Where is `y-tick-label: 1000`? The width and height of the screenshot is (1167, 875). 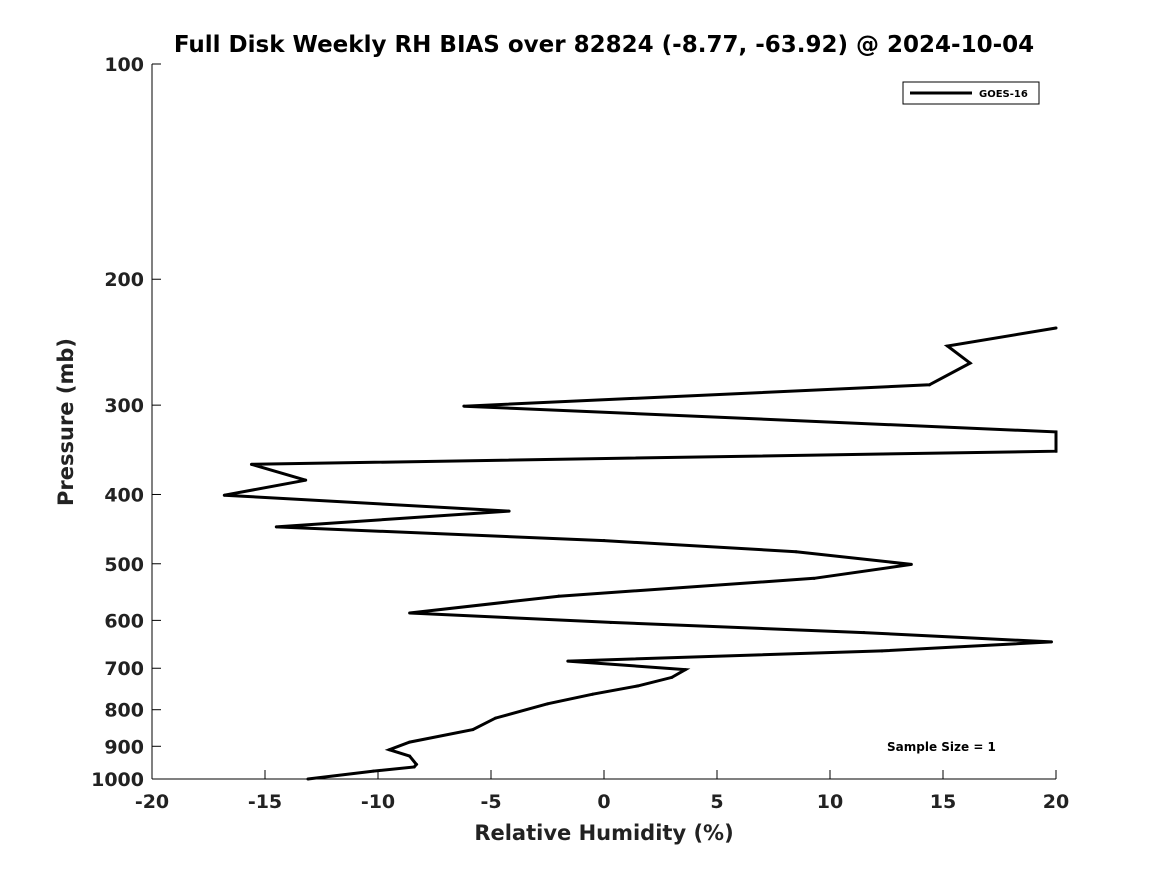
y-tick-label: 1000 is located at coordinates (117, 780).